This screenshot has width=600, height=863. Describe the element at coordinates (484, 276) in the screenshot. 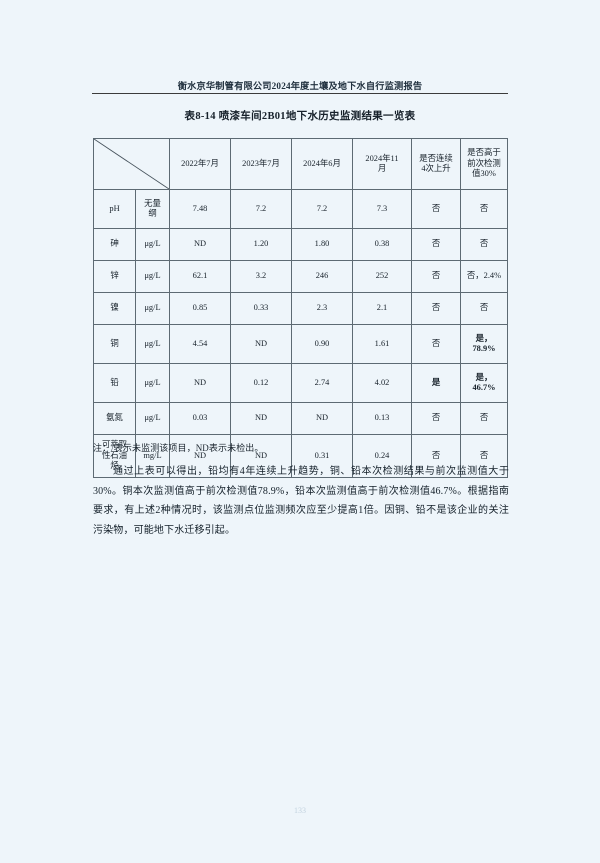

I see `cell-over-30-percent: 否，2.4%` at that location.